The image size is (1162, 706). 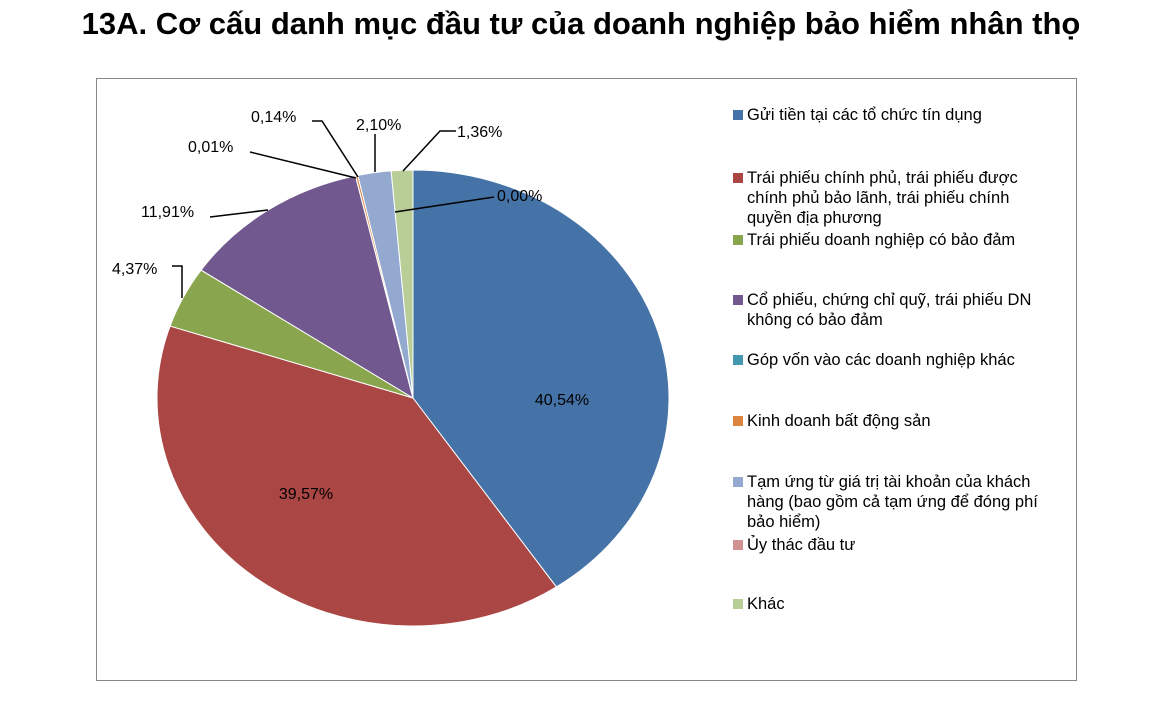 What do you see at coordinates (890, 604) in the screenshot?
I see `legend-item: Khác` at bounding box center [890, 604].